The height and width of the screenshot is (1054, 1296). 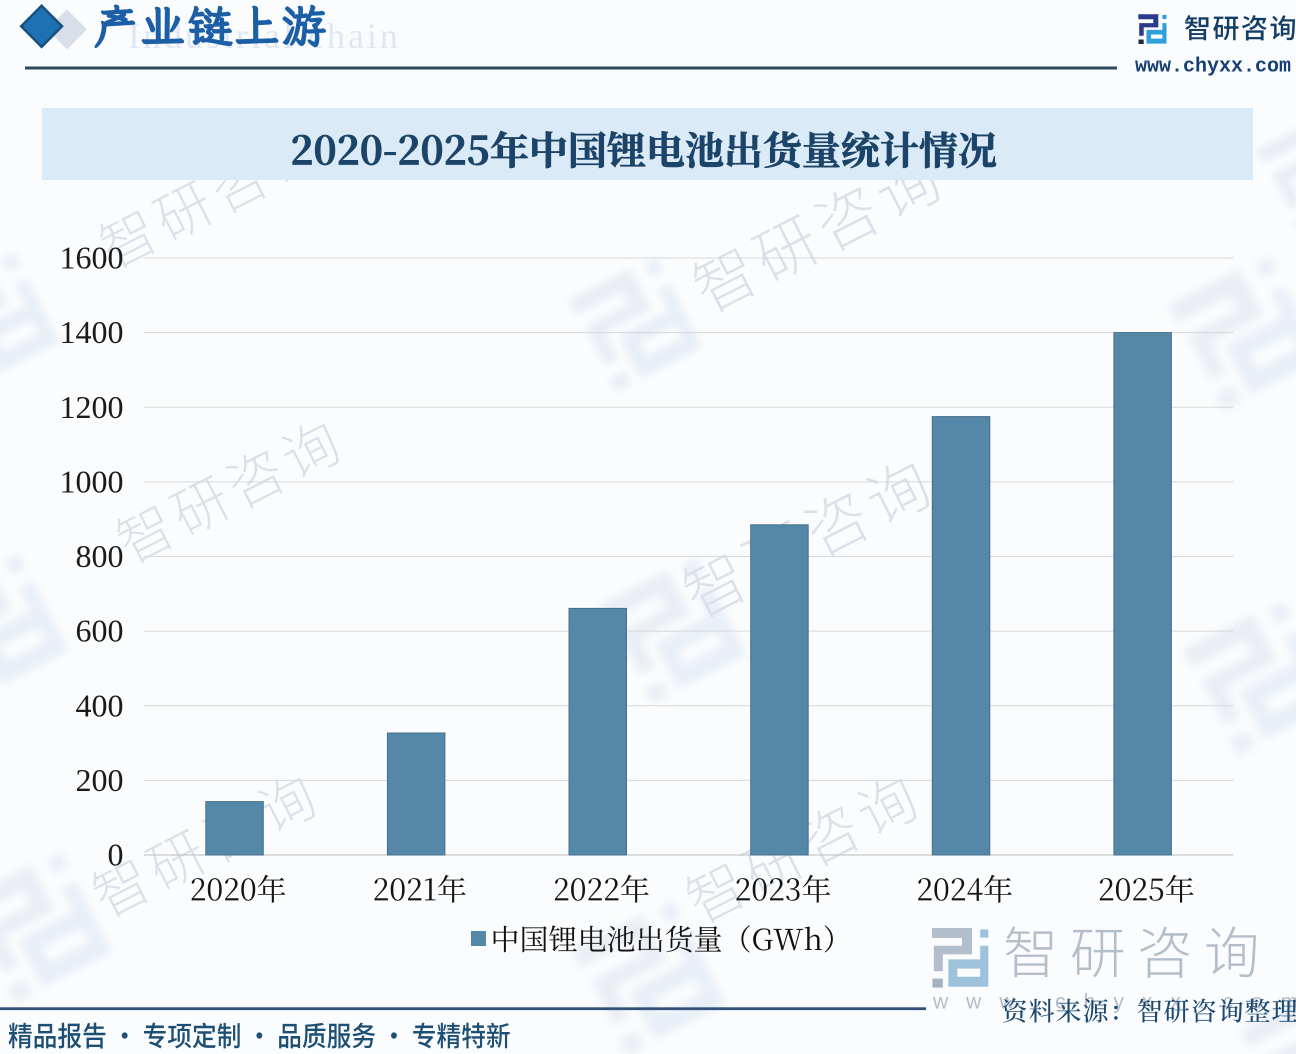 What do you see at coordinates (92, 482) in the screenshot?
I see `svg-text: 1000` at bounding box center [92, 482].